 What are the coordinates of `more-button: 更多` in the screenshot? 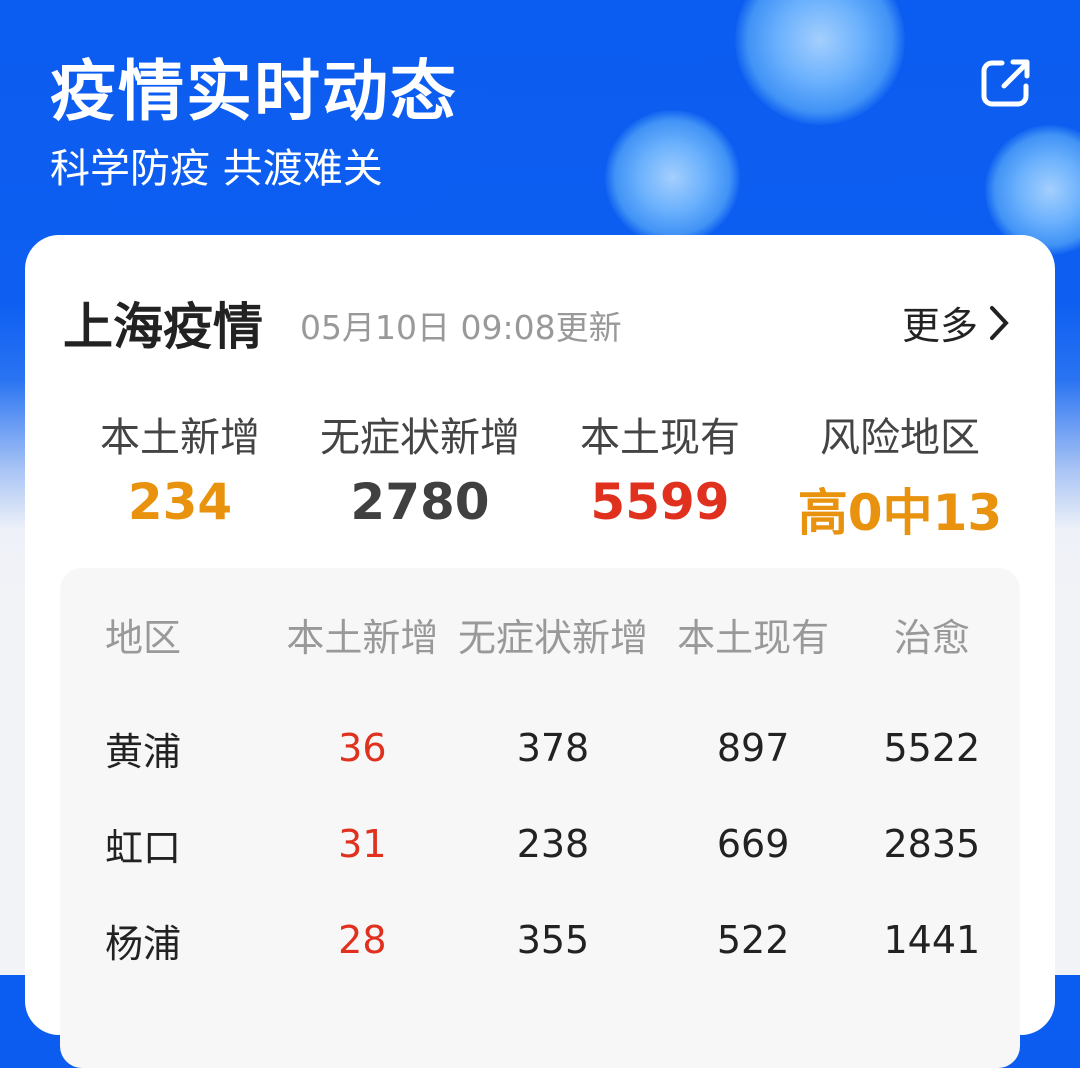 It's located at (956, 322).